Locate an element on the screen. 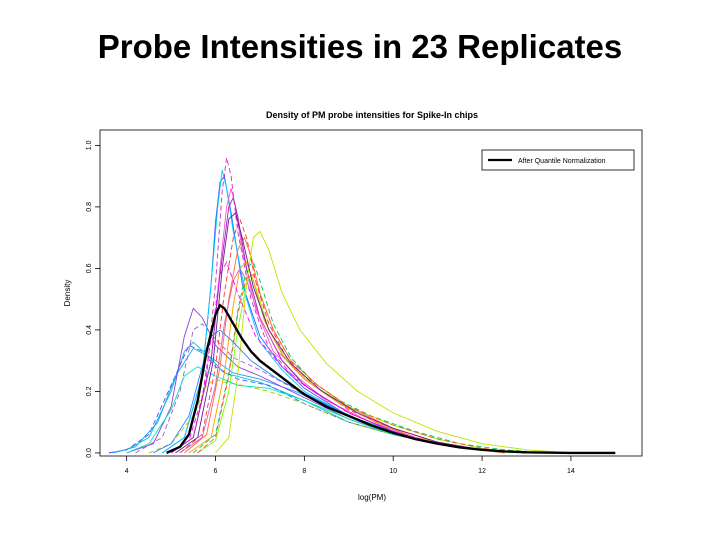  y-axis: 0.0 0.2 0.4 0.6 0.8 1.0 is located at coordinates (93, 299).